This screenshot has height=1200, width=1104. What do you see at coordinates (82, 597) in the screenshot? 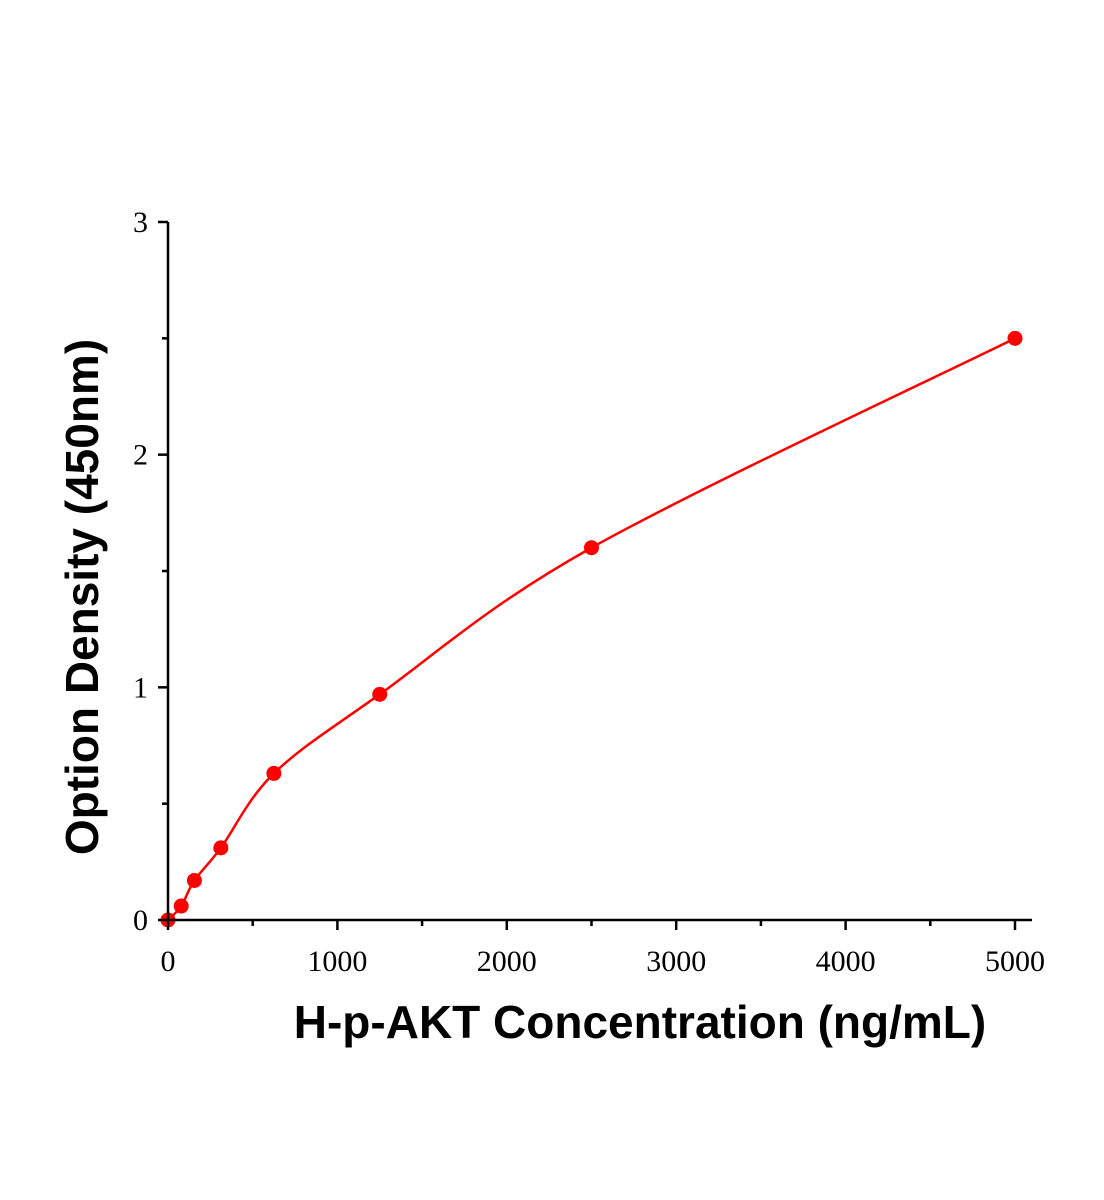
I see `y-axis-title: Option Density (450nm)` at bounding box center [82, 597].